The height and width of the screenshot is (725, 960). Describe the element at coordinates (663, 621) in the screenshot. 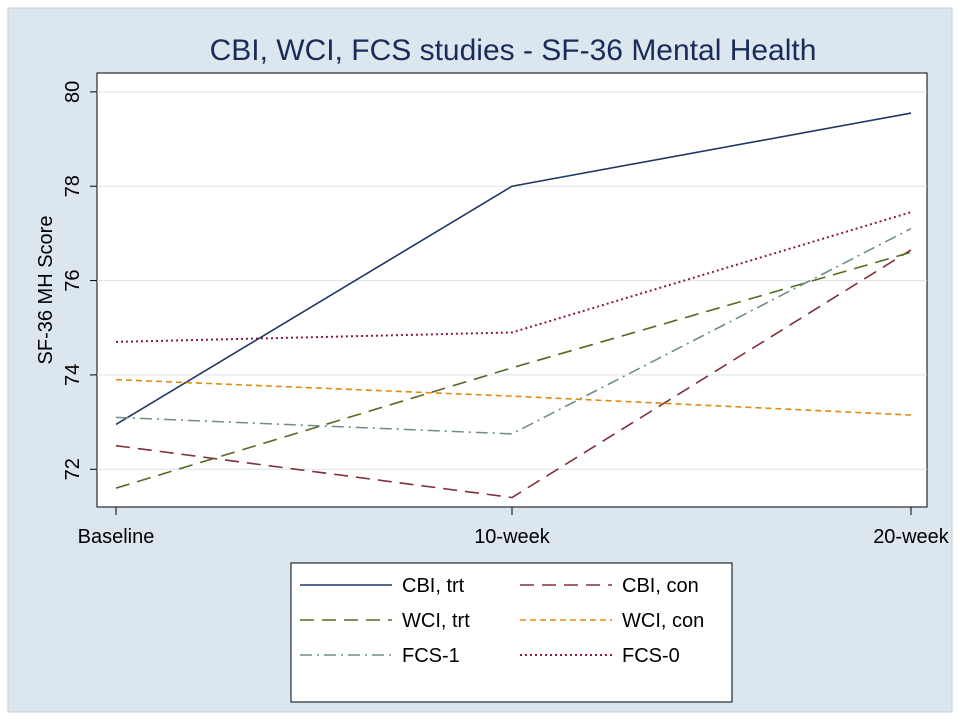

I see `legend-label: WCI, con` at that location.